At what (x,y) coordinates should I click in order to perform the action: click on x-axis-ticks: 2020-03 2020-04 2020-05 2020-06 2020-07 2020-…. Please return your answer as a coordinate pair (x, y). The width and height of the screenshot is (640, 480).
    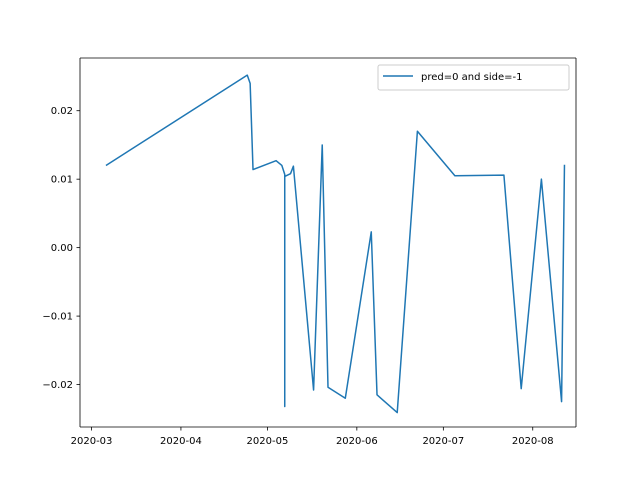
    Looking at the image, I should click on (312, 437).